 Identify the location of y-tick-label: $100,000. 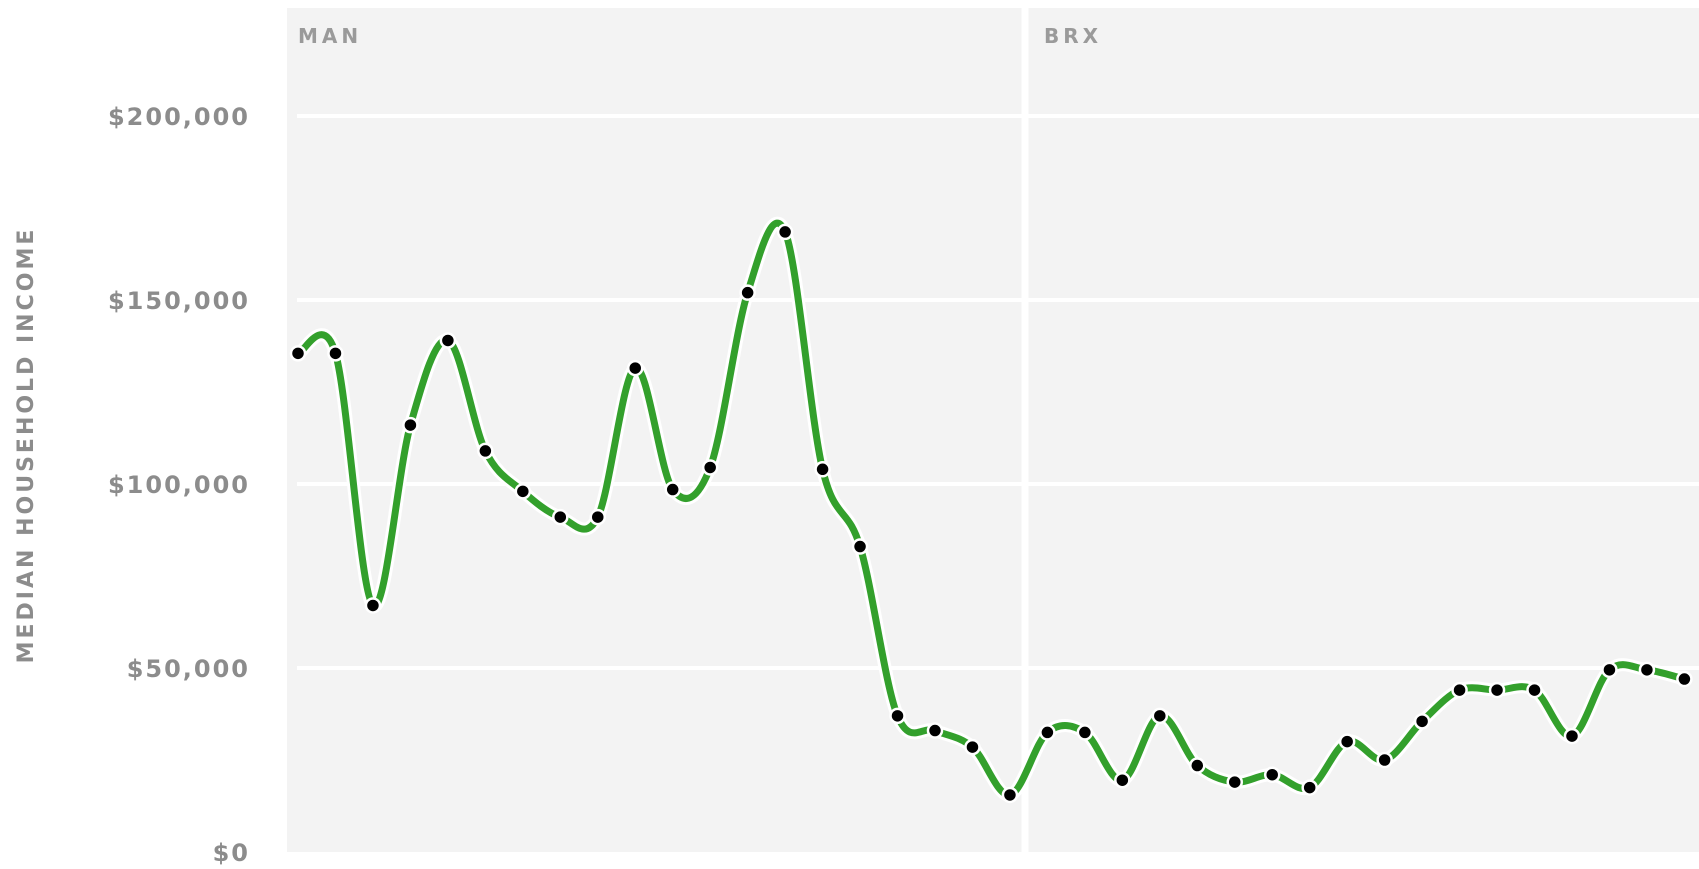
(179, 485).